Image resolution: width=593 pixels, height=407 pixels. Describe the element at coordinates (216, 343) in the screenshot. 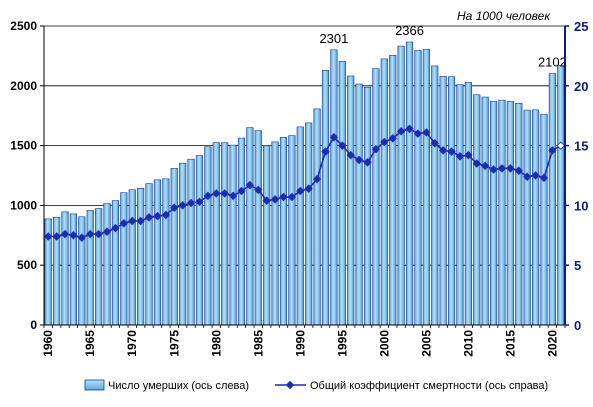

I see `x-tick-label: 1980` at that location.